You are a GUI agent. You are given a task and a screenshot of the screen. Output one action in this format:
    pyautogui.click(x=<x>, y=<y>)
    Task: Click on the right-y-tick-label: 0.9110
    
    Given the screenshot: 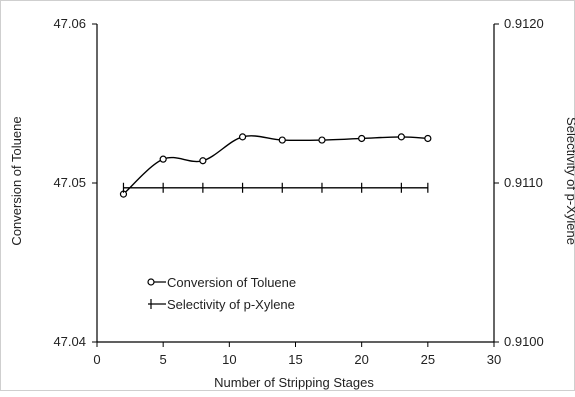 What is the action you would take?
    pyautogui.click(x=523, y=182)
    